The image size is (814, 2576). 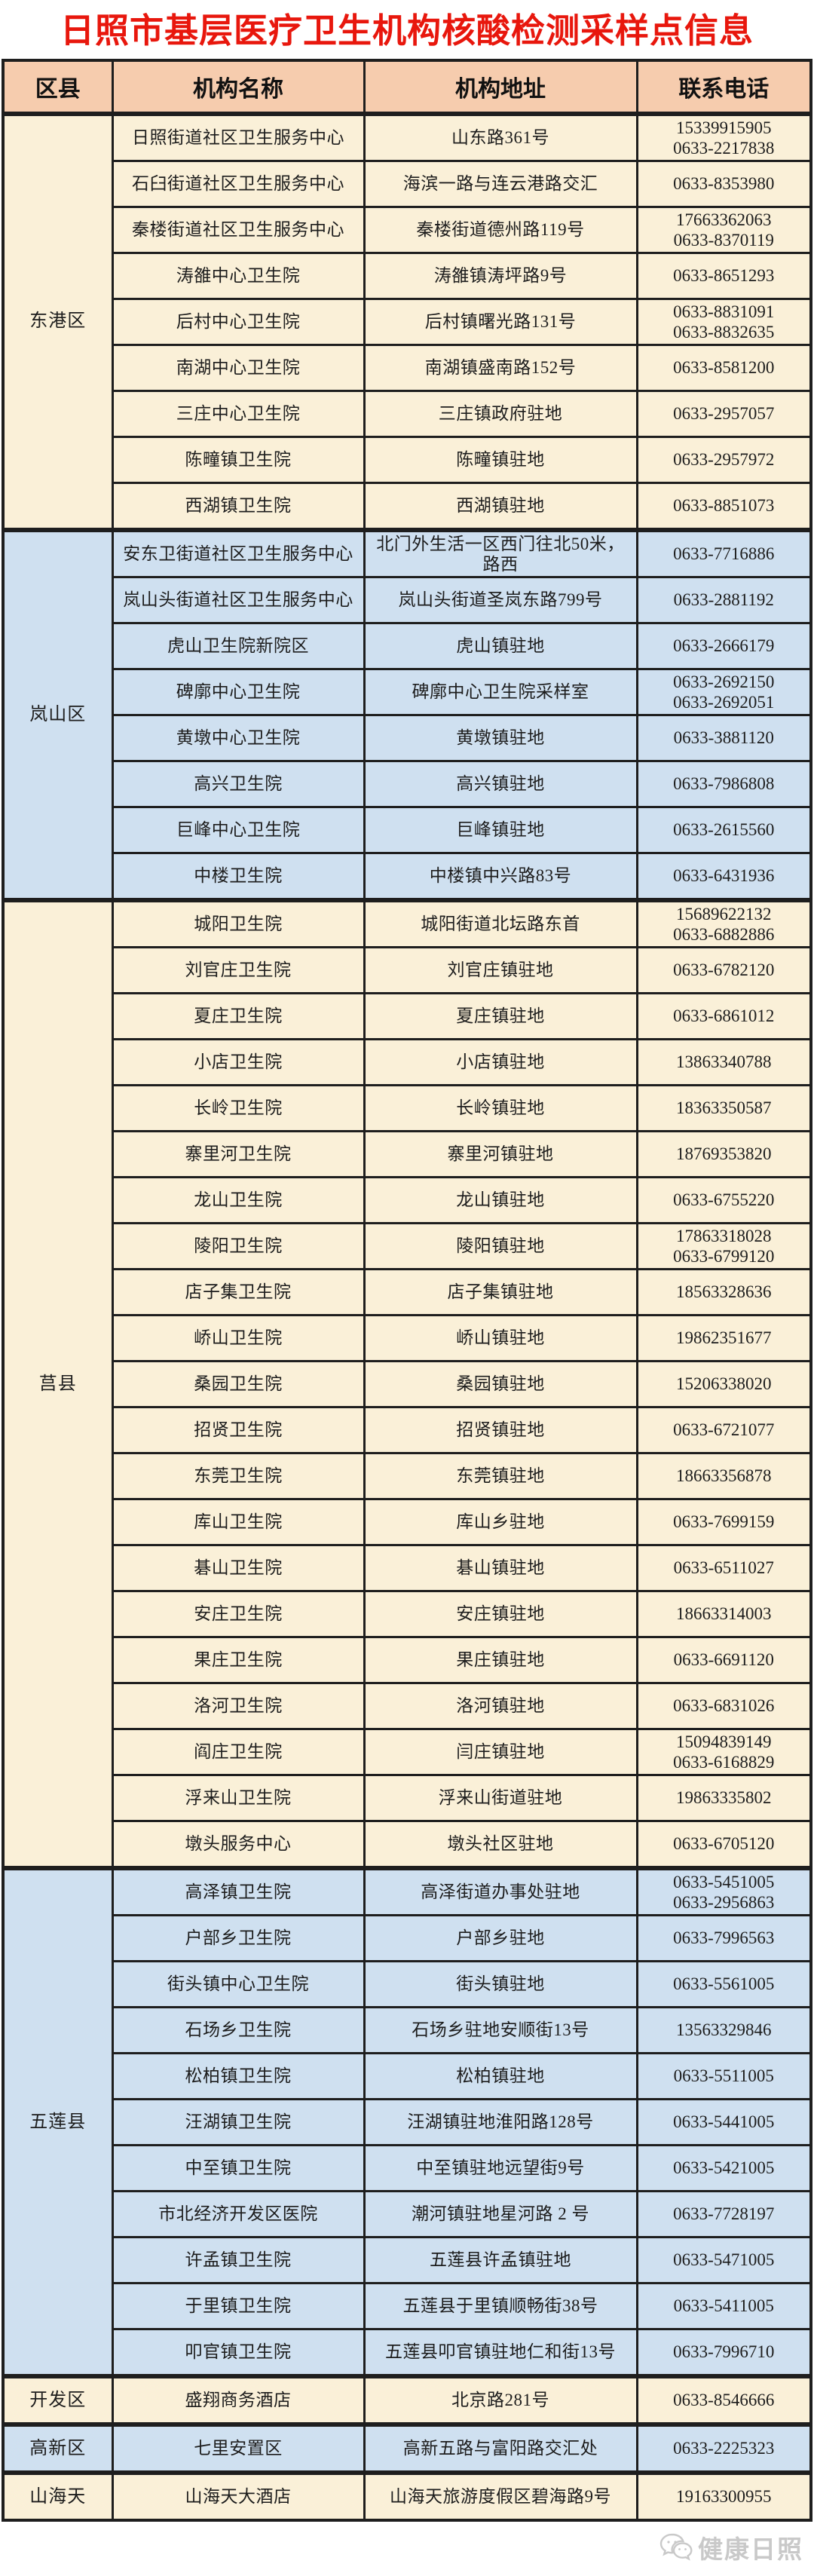 I want to click on table-row: 库山卫生院 库山乡驻地 0633-7699159, so click(x=407, y=1521).